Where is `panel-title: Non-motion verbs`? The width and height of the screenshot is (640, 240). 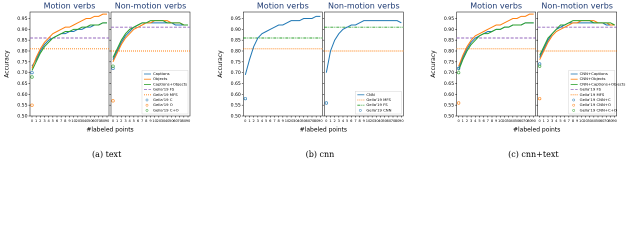 panel-title: Non-motion verbs is located at coordinates (151, 6).